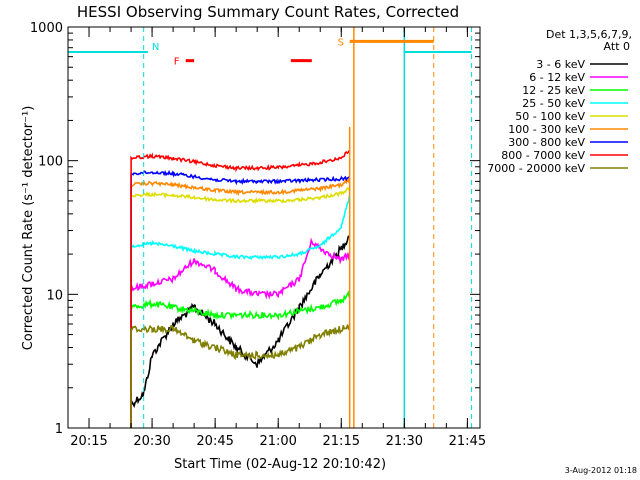 Image resolution: width=640 pixels, height=480 pixels. What do you see at coordinates (177, 62) in the screenshot?
I see `f-label: F` at bounding box center [177, 62].